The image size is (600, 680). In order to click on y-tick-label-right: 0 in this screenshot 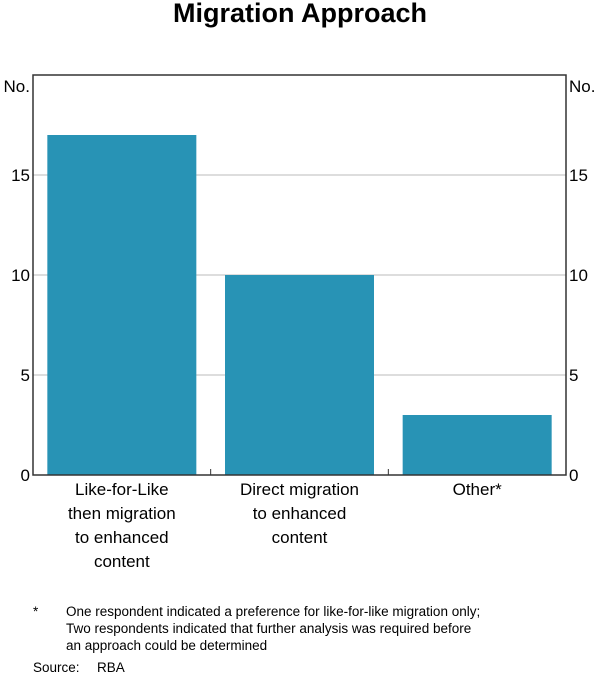, I will do `click(573, 475)`.